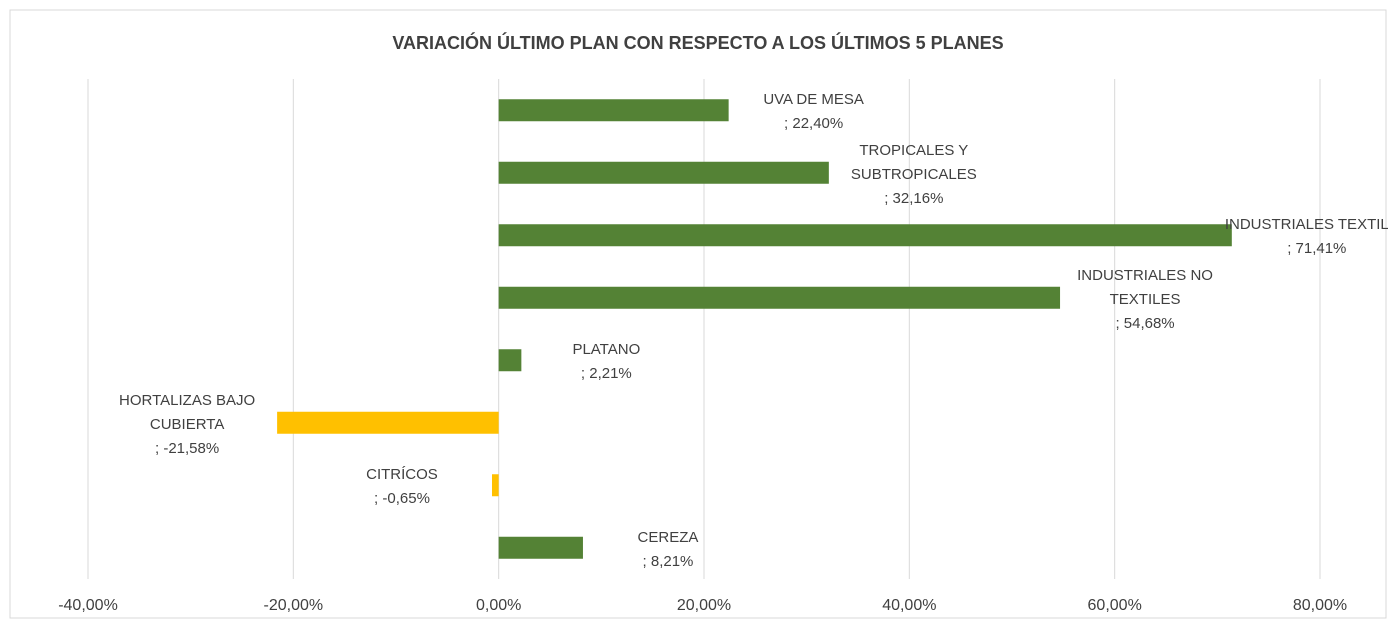 This screenshot has height=620, width=1388. Describe the element at coordinates (909, 605) in the screenshot. I see `x-tick-label: 40,00%` at that location.